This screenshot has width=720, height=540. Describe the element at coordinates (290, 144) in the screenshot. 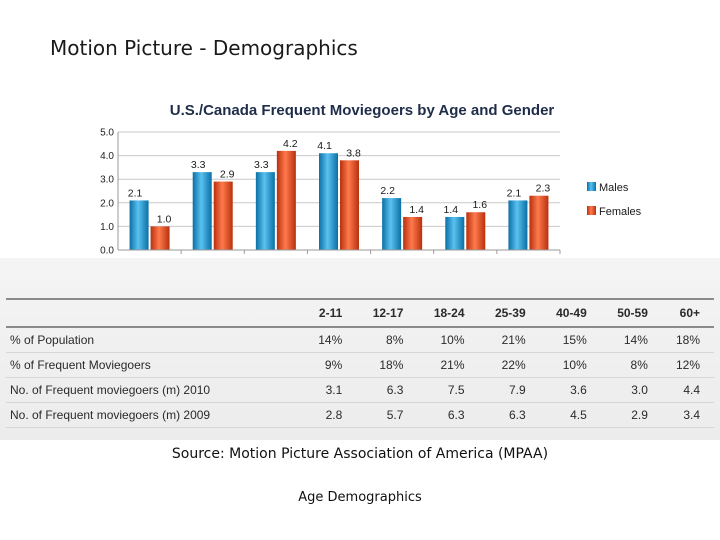

I see `data-label: 4.2` at that location.